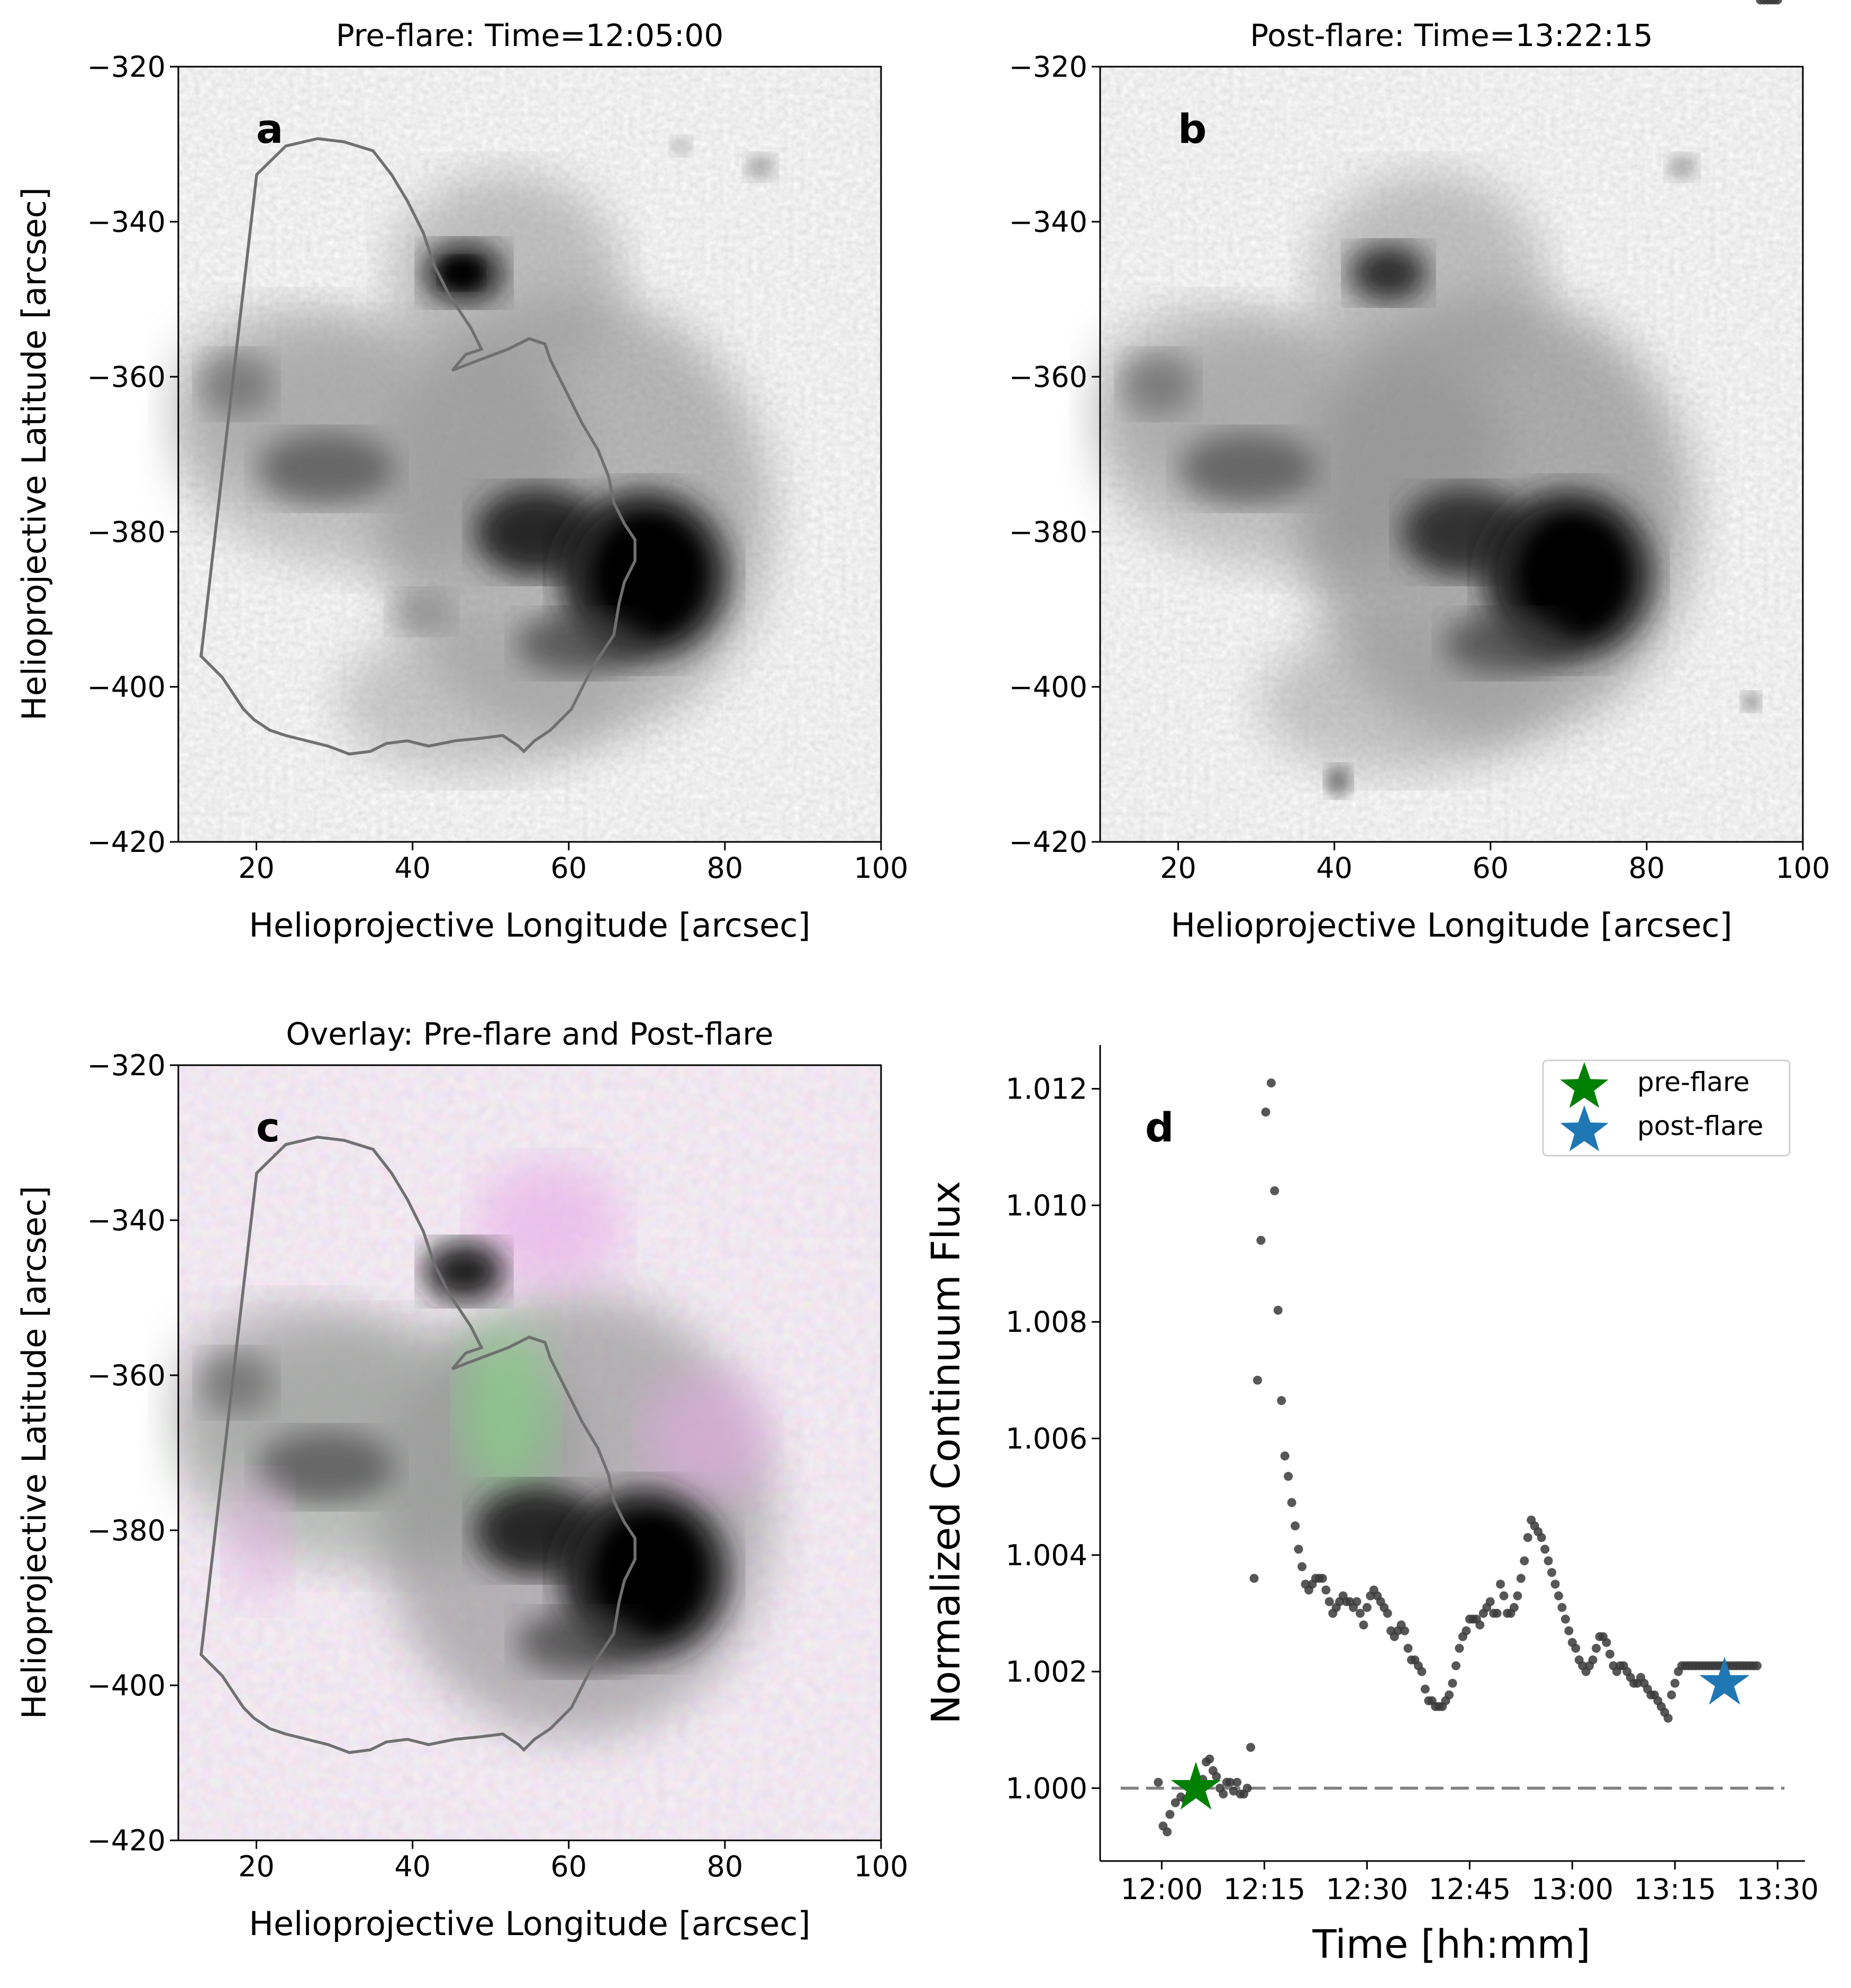 The width and height of the screenshot is (1851, 1988). I want to click on panel-d-ylabel: Normalized Continuum Flux, so click(946, 1452).